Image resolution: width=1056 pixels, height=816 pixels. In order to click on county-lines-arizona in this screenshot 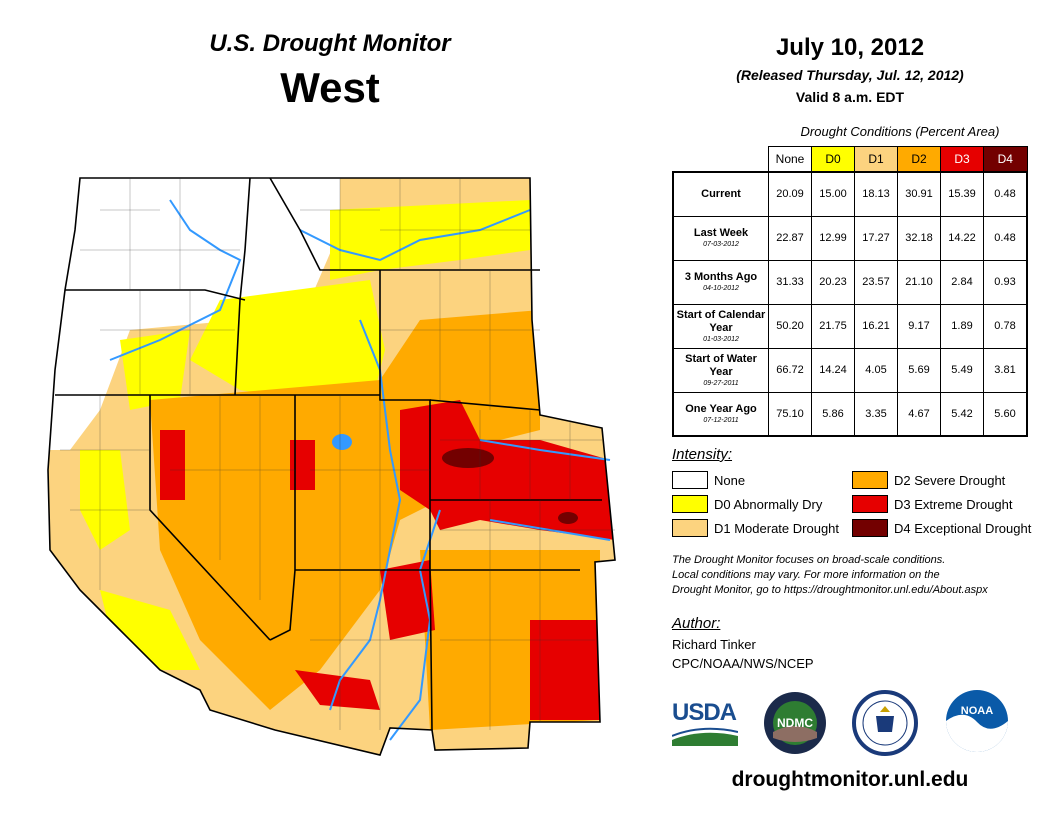, I will do `click(370, 650)`.